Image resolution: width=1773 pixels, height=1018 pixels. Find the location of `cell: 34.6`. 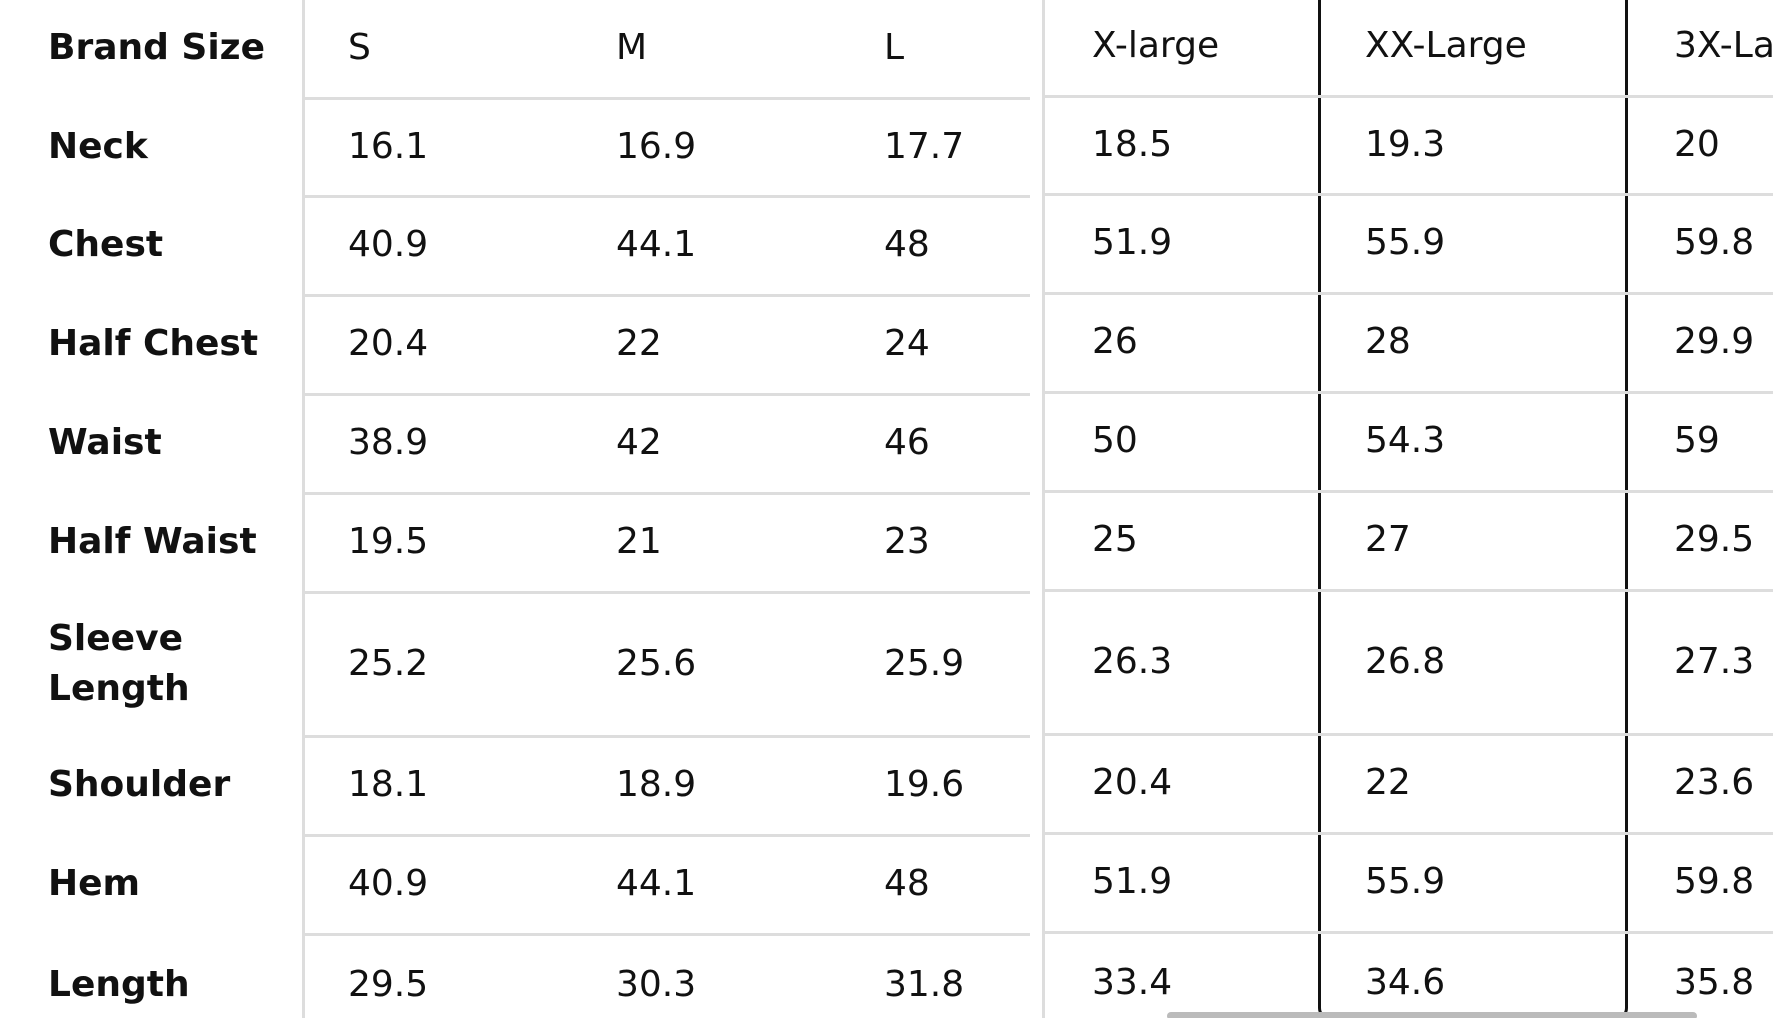

cell: 34.6 is located at coordinates (1405, 982).